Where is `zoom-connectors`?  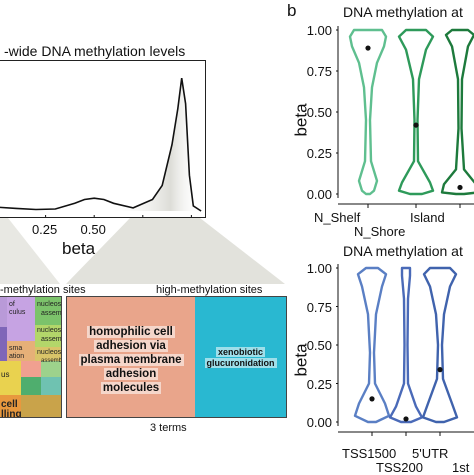
zoom-connectors is located at coordinates (142, 251).